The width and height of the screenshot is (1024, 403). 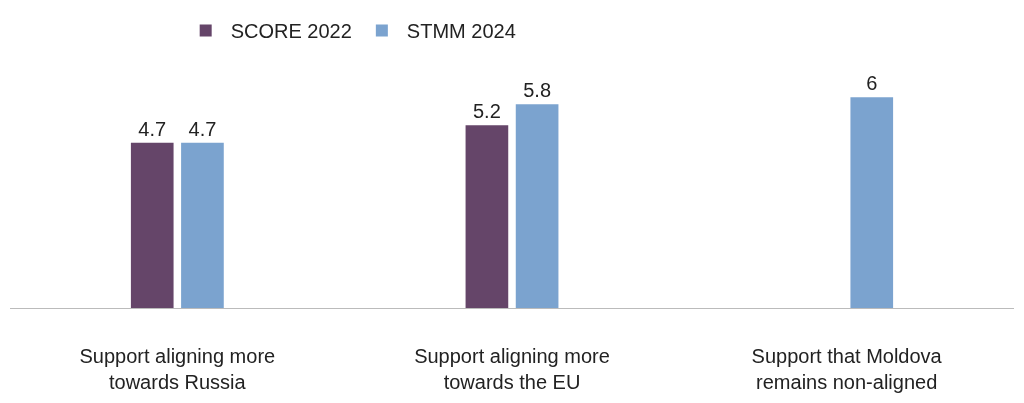 What do you see at coordinates (487, 111) in the screenshot?
I see `data-label: 5.2` at bounding box center [487, 111].